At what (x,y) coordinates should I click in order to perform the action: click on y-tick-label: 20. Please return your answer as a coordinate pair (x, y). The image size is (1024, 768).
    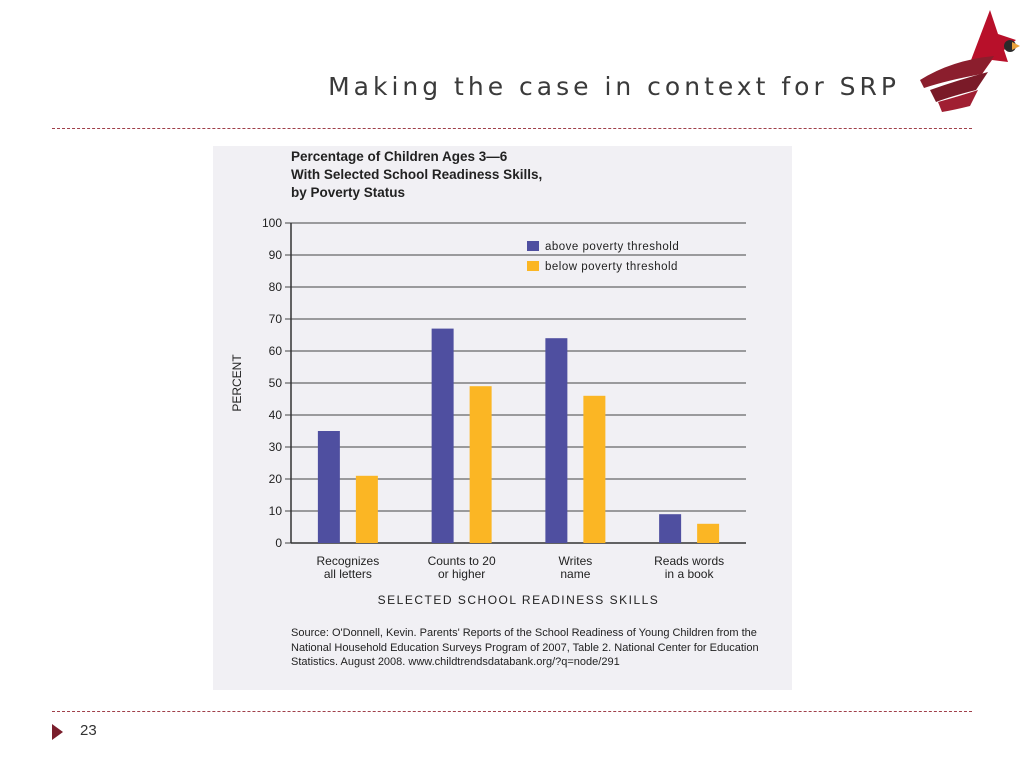
    Looking at the image, I should click on (276, 479).